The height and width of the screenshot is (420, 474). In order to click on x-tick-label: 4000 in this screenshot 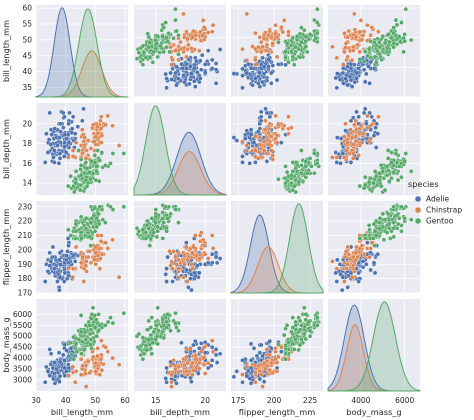, I will do `click(360, 400)`.